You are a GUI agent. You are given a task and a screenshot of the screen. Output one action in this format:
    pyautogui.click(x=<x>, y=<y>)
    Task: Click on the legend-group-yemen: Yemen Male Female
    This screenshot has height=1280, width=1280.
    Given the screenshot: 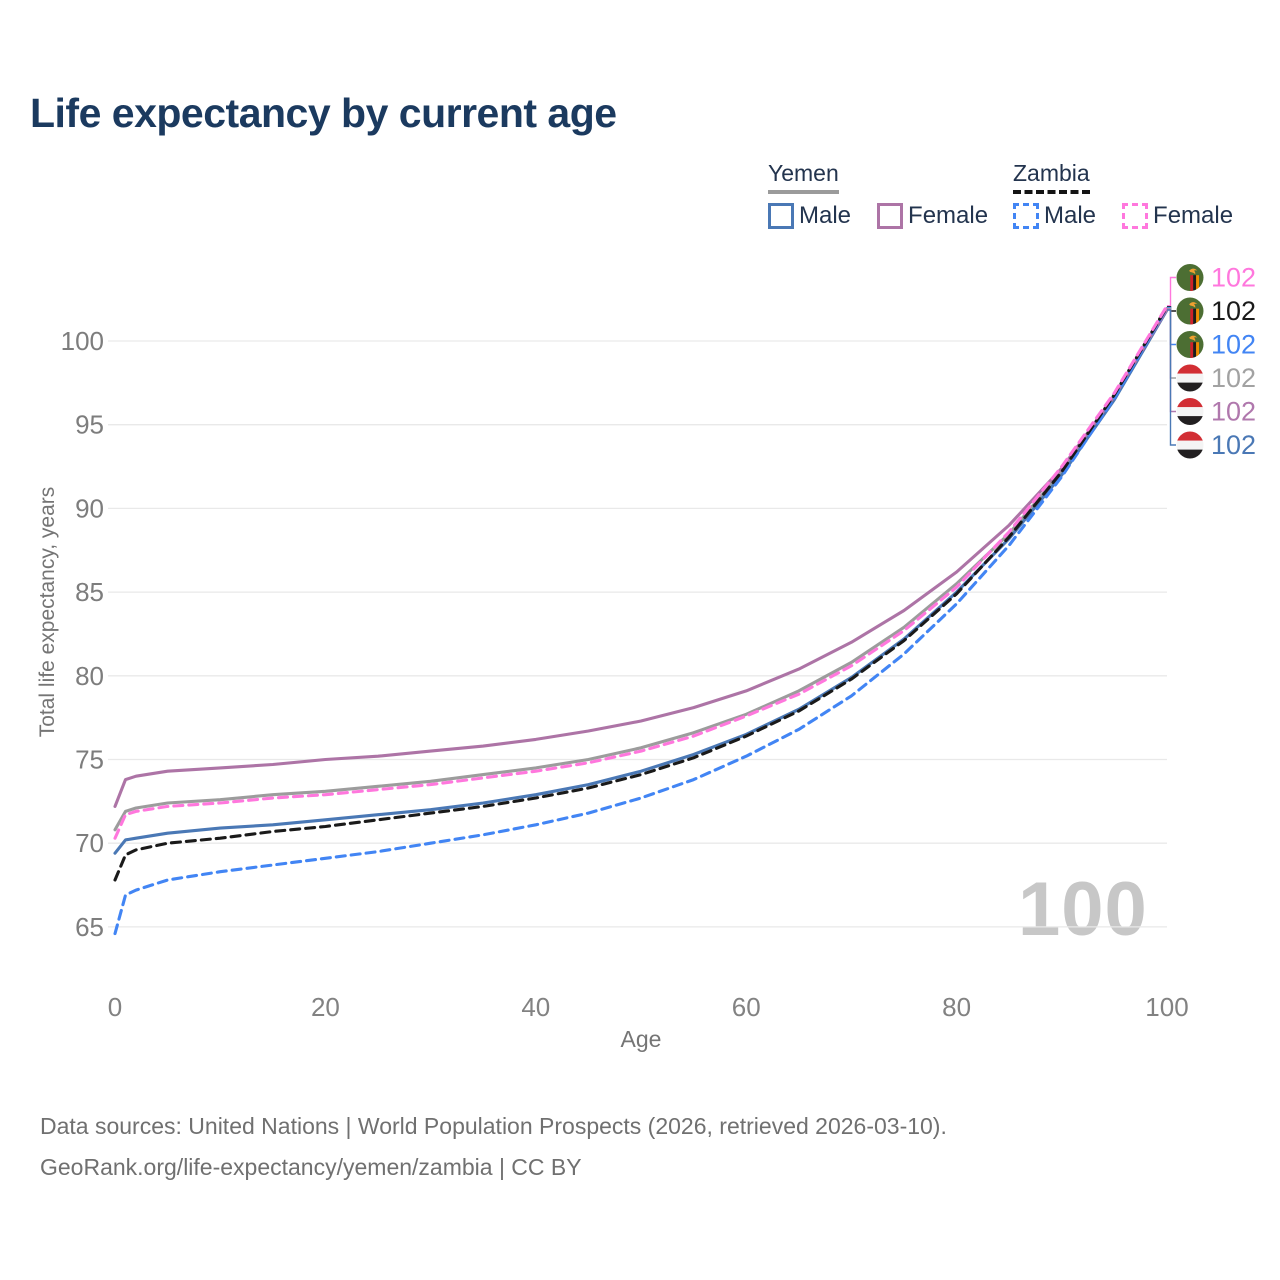 What is the action you would take?
    pyautogui.click(x=878, y=195)
    